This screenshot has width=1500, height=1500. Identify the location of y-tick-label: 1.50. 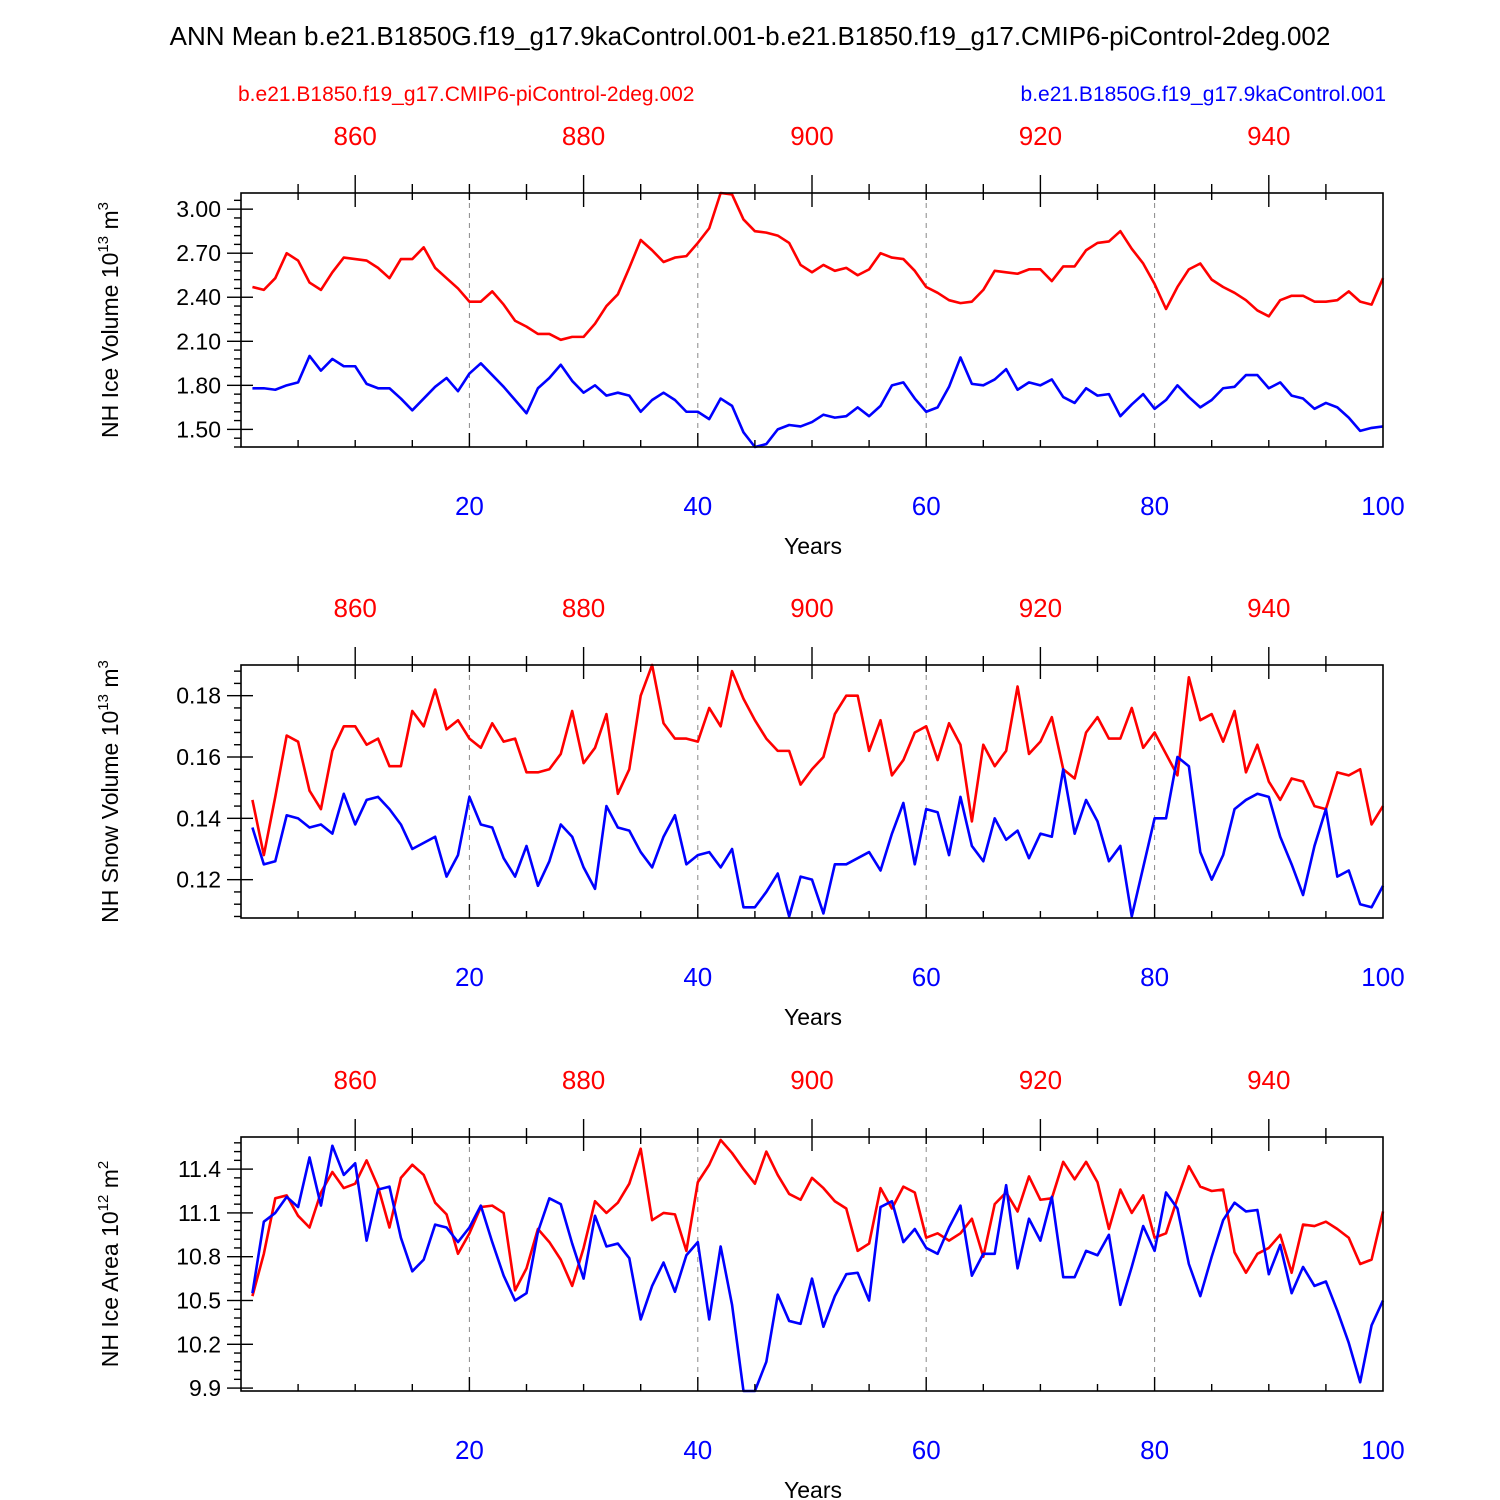
(198, 429).